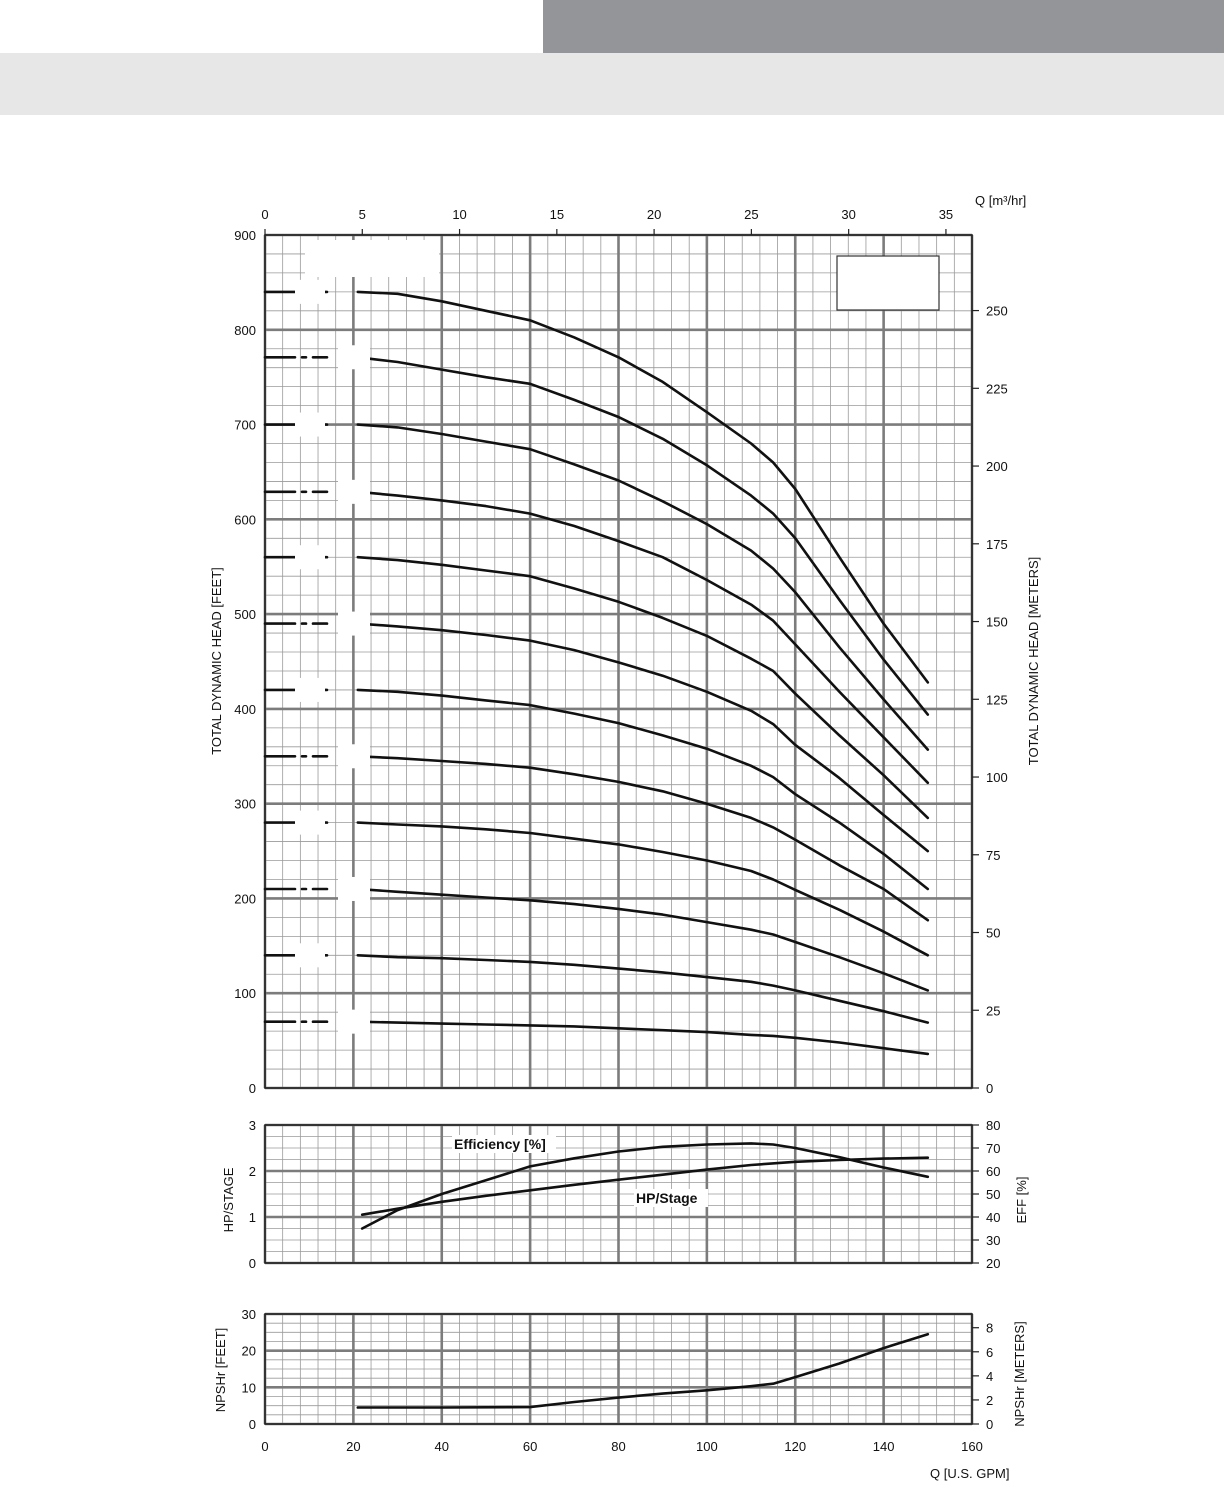 The image size is (1224, 1488). I want to click on y2-tick-label: 25, so click(993, 1010).